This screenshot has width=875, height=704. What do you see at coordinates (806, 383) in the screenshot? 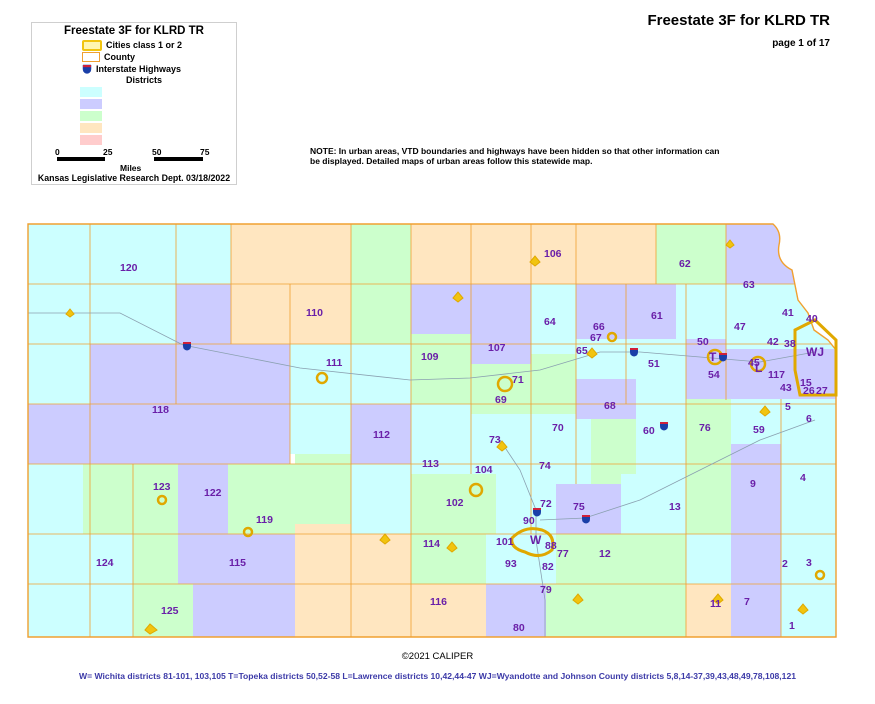
I see `district-label: 15` at bounding box center [806, 383].